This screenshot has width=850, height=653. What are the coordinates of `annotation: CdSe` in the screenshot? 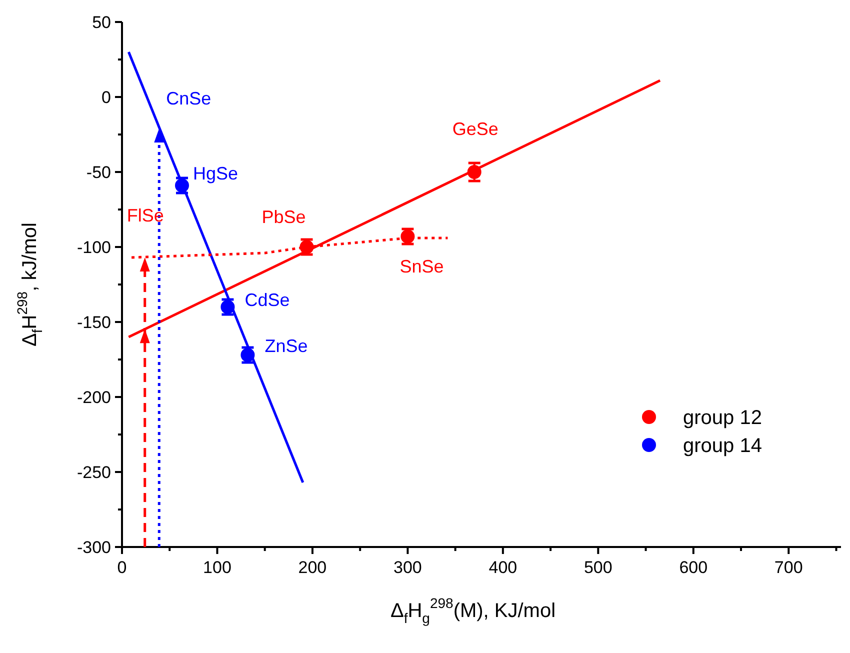 It's located at (267, 300).